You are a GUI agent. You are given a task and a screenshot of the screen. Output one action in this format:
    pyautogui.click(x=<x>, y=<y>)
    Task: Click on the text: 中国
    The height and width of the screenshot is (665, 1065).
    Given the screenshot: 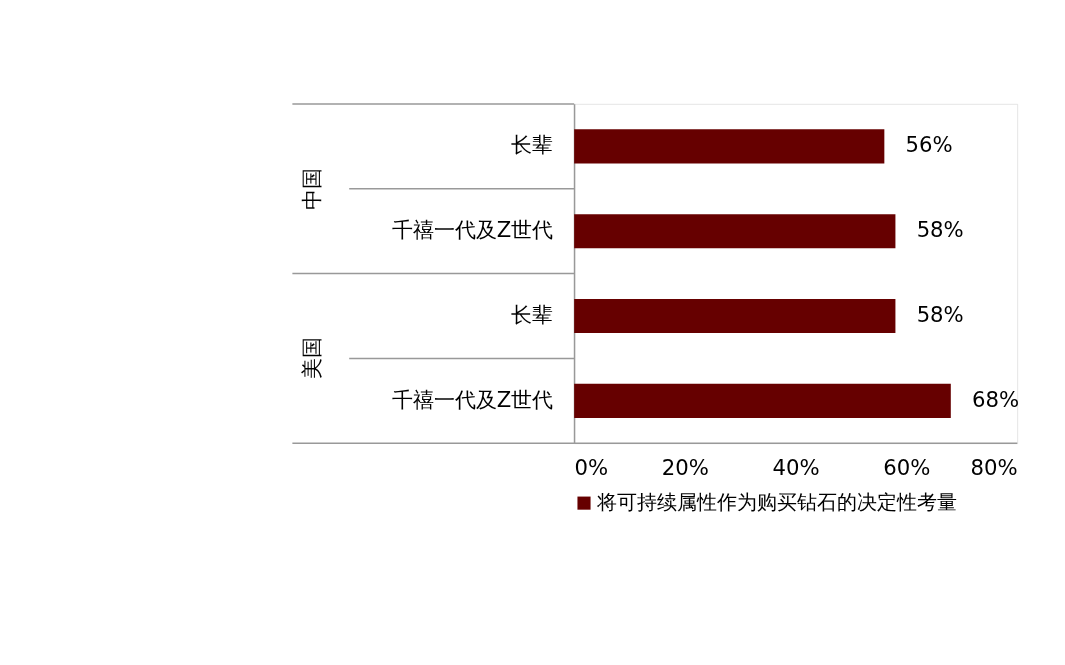 What is the action you would take?
    pyautogui.click(x=311, y=188)
    